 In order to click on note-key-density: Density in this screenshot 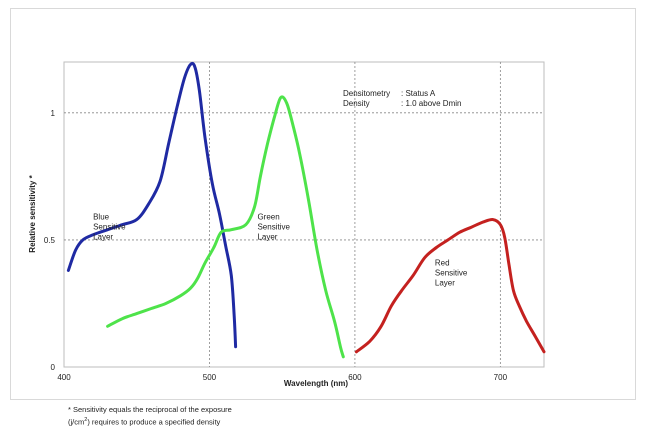, I will do `click(356, 103)`.